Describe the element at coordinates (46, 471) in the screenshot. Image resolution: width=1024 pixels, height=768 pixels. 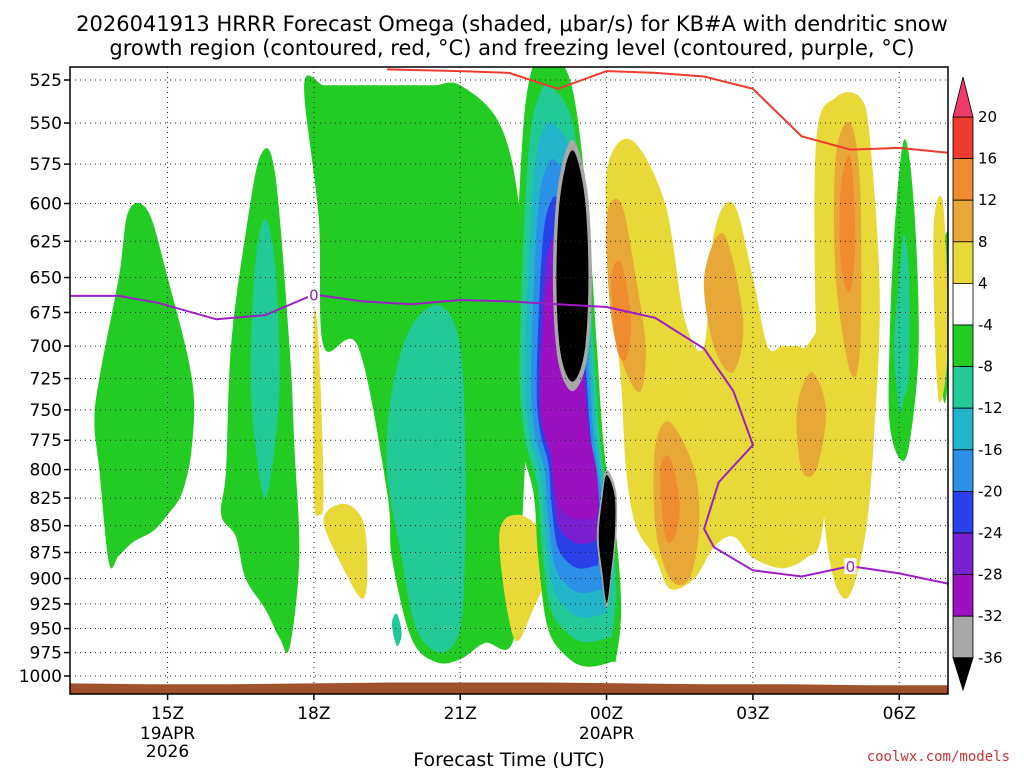
I see `y-tick-label-800: 800` at that location.